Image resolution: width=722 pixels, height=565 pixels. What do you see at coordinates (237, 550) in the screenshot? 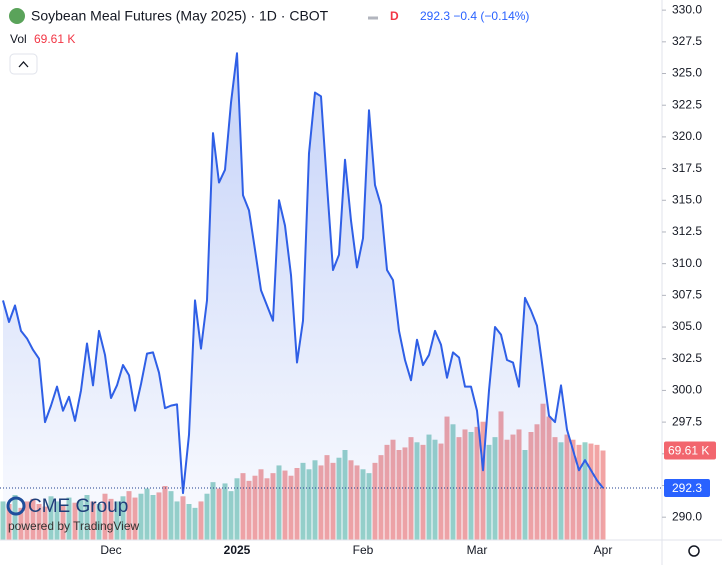
I see `x-tick-label: 2025` at bounding box center [237, 550].